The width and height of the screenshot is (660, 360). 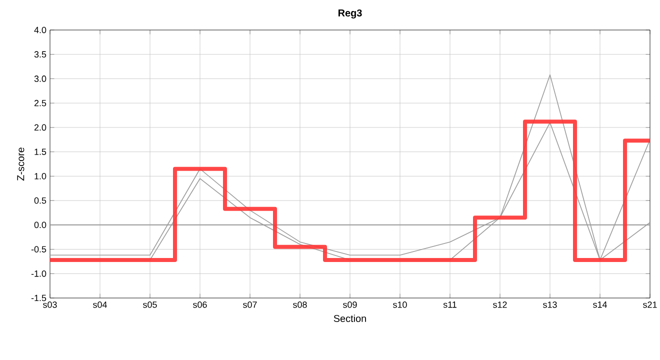 I want to click on chart-title: Reg3, so click(x=350, y=13).